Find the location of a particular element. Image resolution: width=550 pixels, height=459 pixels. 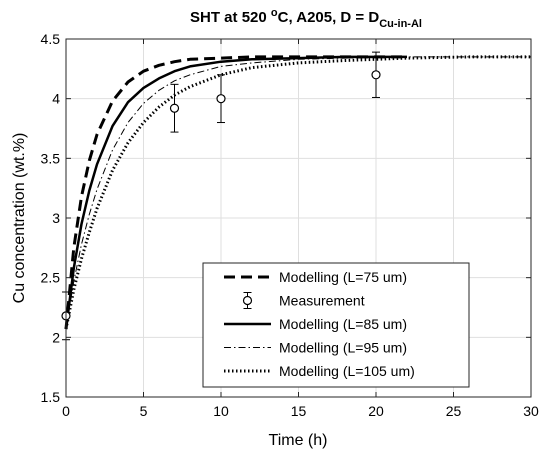

x-tick-label: 20 is located at coordinates (376, 411).